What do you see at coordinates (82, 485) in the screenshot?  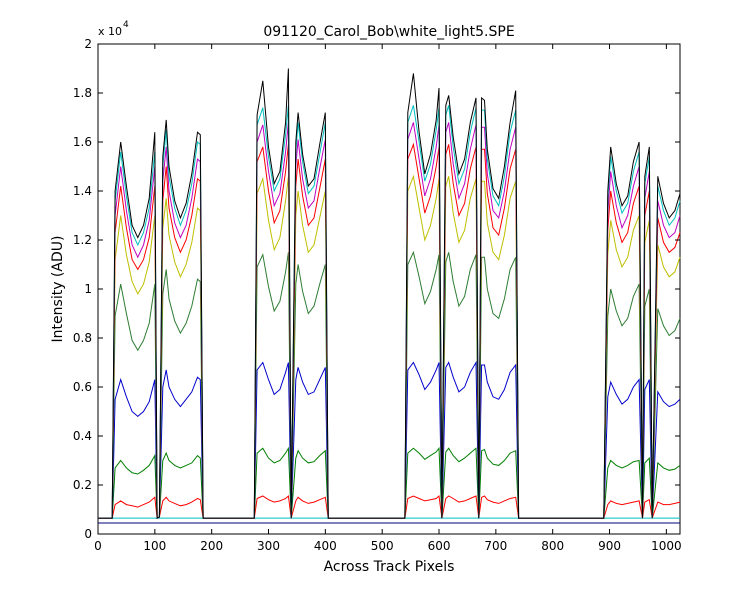 I see `y-tick-label: 0.2` at bounding box center [82, 485].